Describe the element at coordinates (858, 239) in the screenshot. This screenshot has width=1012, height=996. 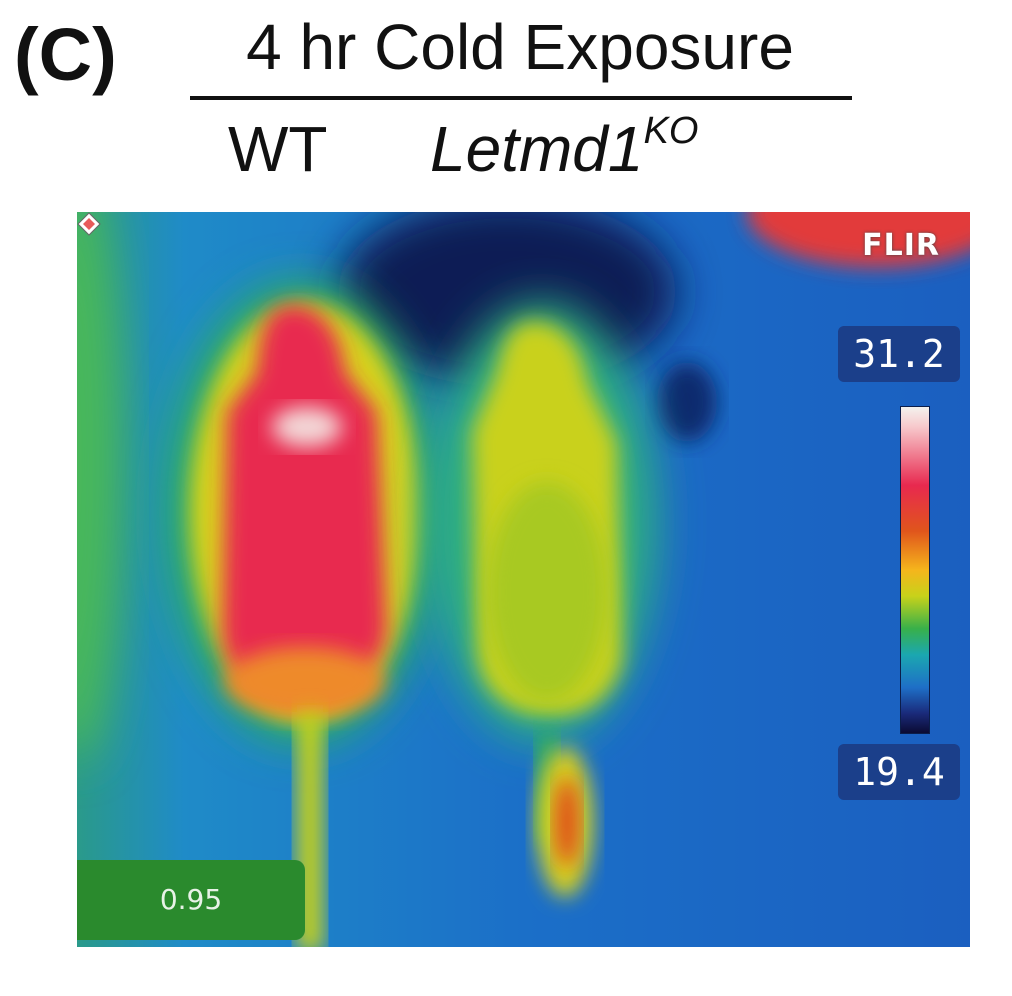
I see `warm-corner` at that location.